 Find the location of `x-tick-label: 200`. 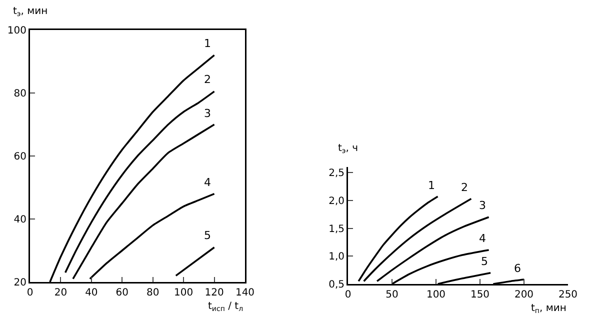

x-tick-label: 200 is located at coordinates (524, 295).